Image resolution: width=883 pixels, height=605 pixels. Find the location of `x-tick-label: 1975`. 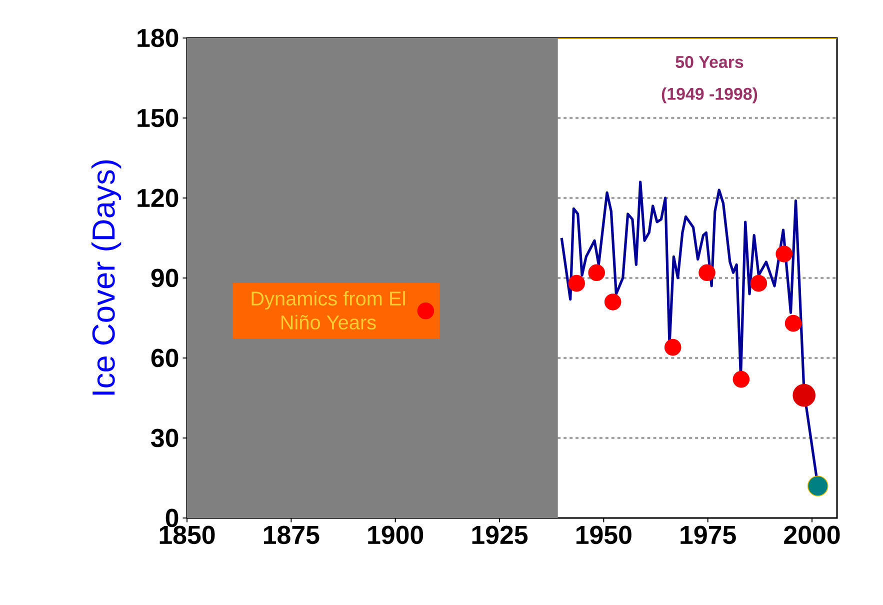

x-tick-label: 1975 is located at coordinates (708, 535).